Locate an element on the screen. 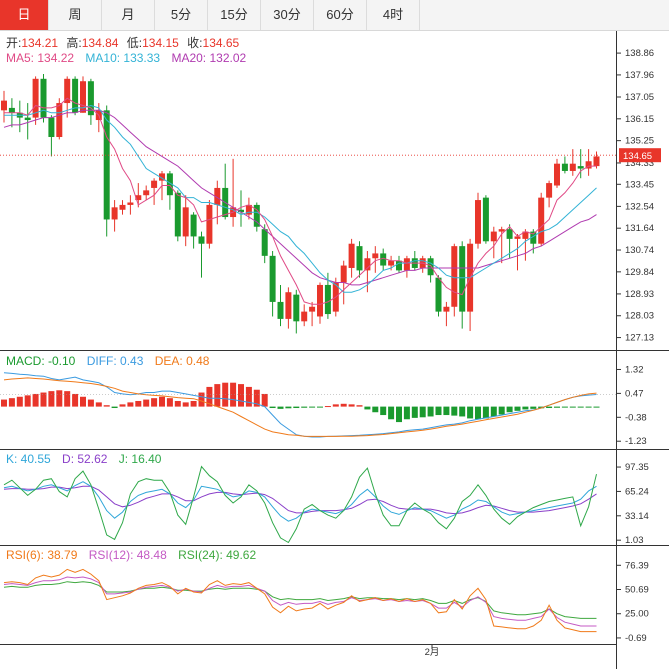 The image size is (669, 669). rsi24-line is located at coordinates (300, 600).